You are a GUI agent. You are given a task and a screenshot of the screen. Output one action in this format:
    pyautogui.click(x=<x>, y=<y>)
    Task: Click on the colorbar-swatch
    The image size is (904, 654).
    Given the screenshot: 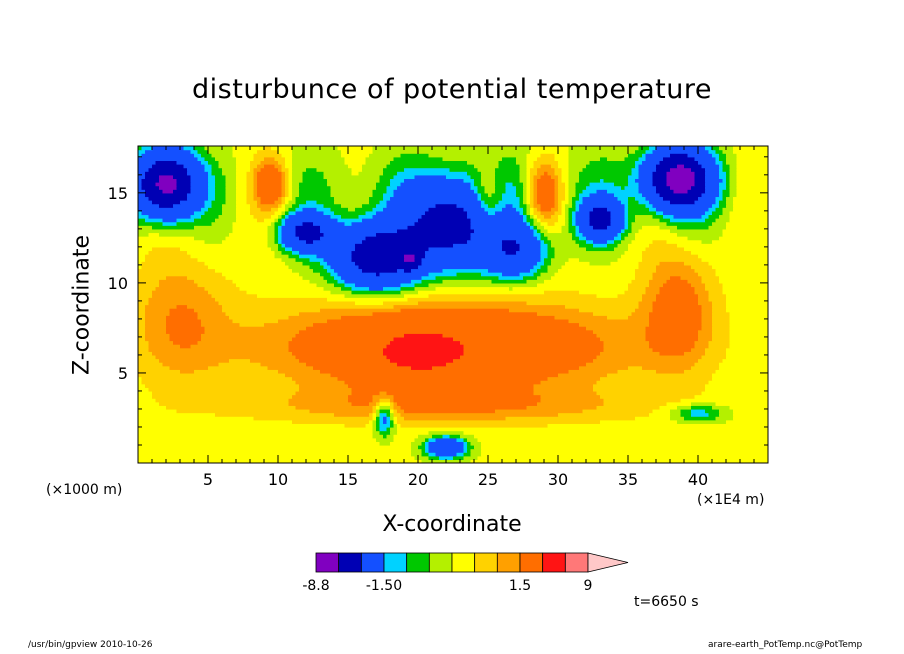 What is the action you would take?
    pyautogui.click(x=418, y=562)
    